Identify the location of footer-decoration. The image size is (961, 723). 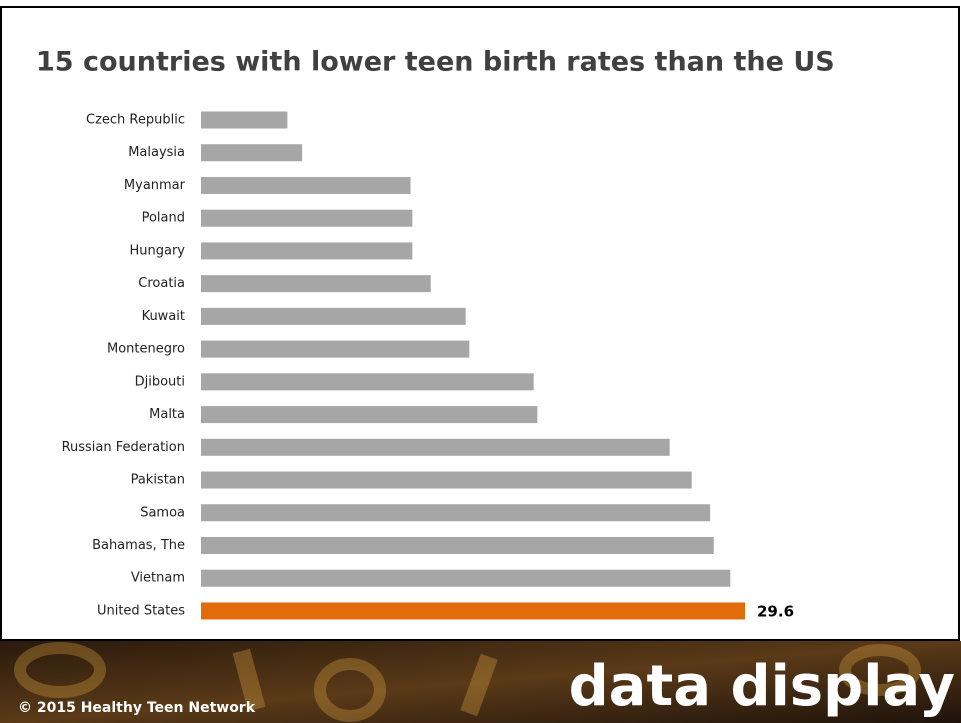
(467, 682).